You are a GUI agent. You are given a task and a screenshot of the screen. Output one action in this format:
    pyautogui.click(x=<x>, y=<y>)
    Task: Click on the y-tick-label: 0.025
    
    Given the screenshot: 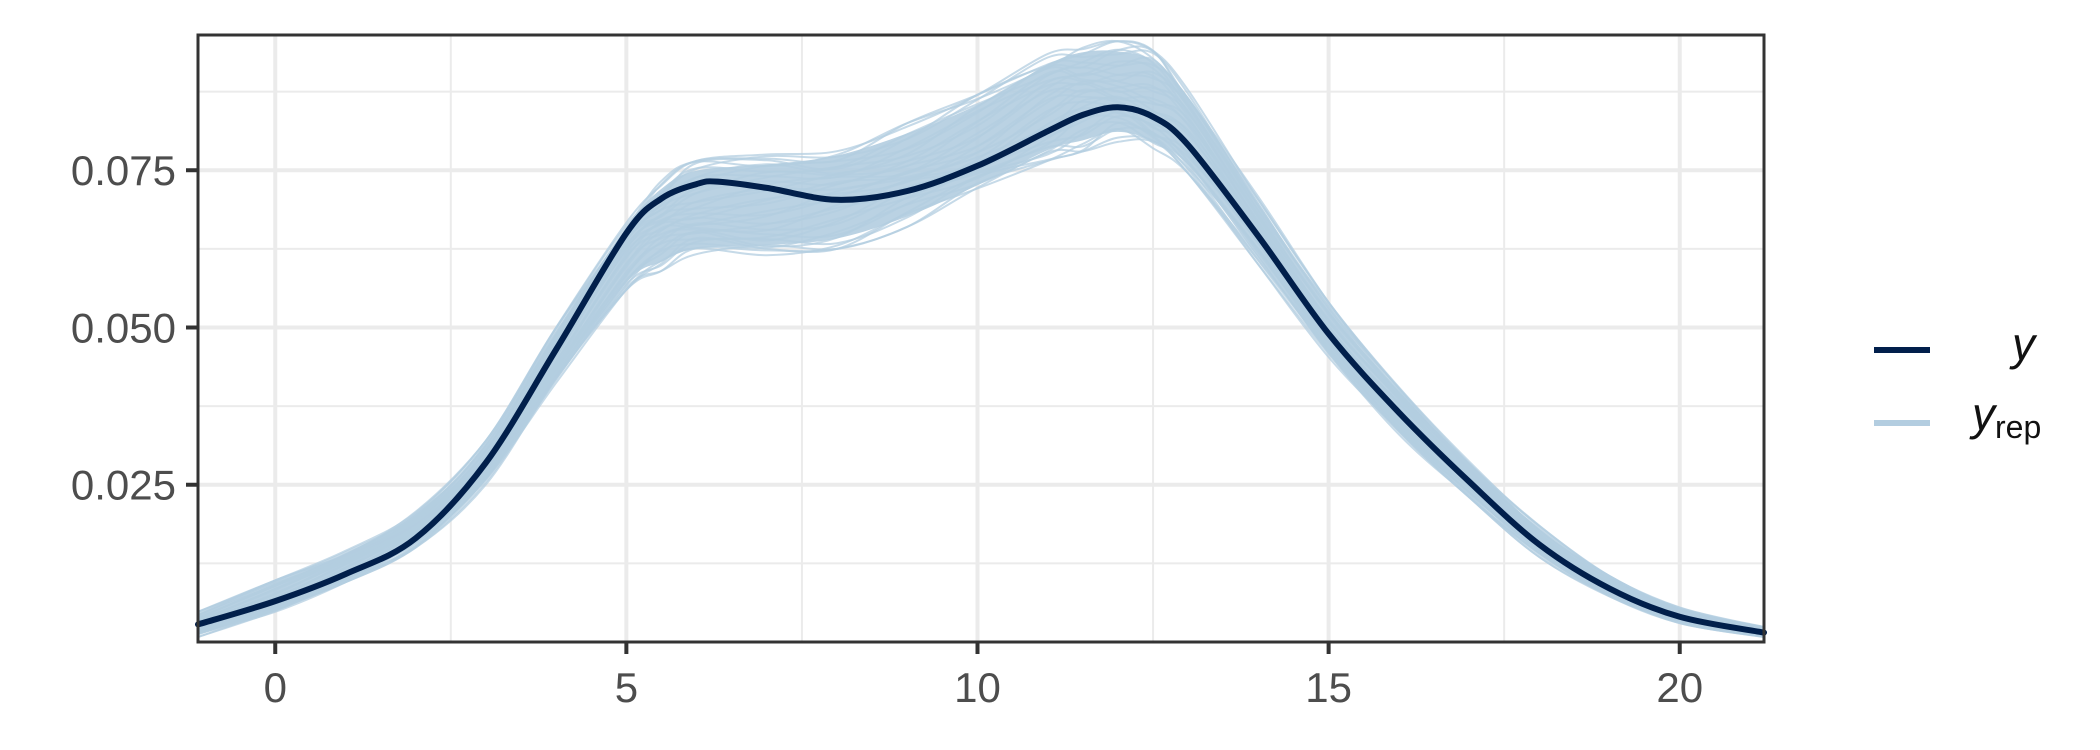 What is the action you would take?
    pyautogui.click(x=123, y=485)
    